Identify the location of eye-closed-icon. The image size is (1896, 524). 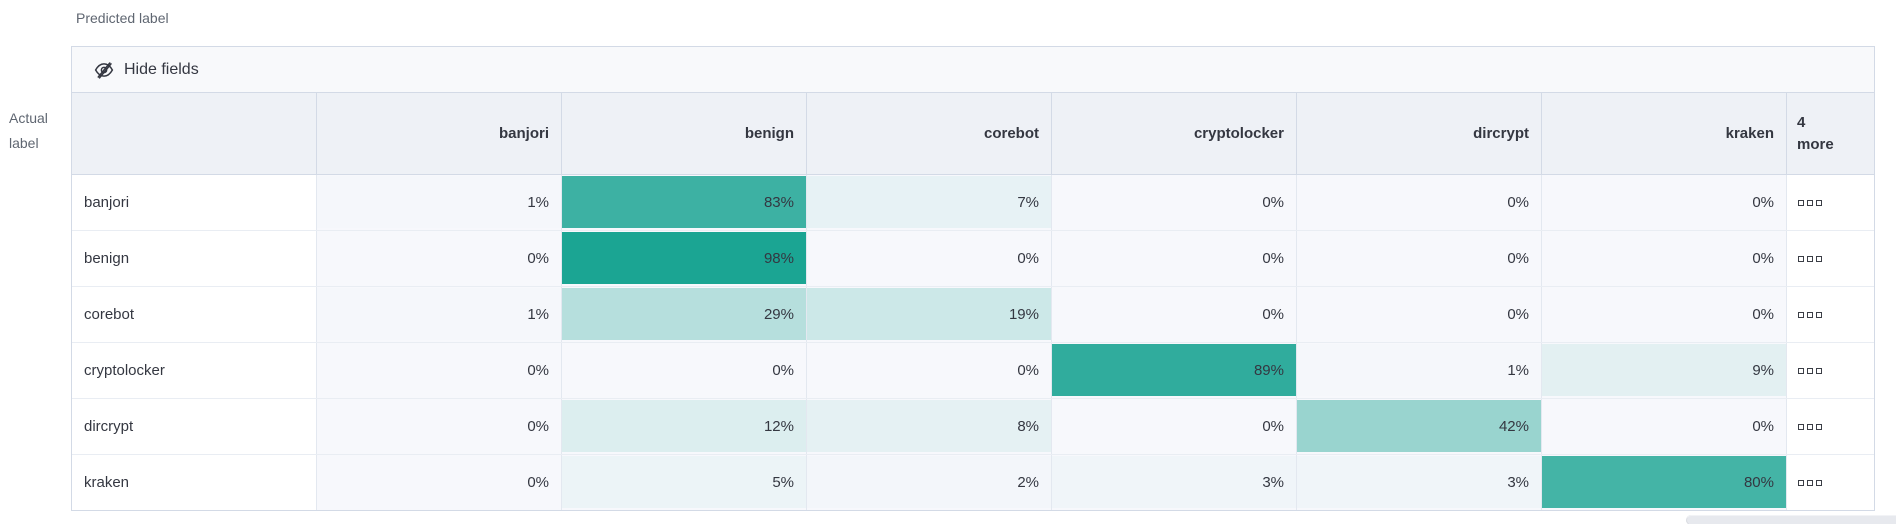
(104, 70).